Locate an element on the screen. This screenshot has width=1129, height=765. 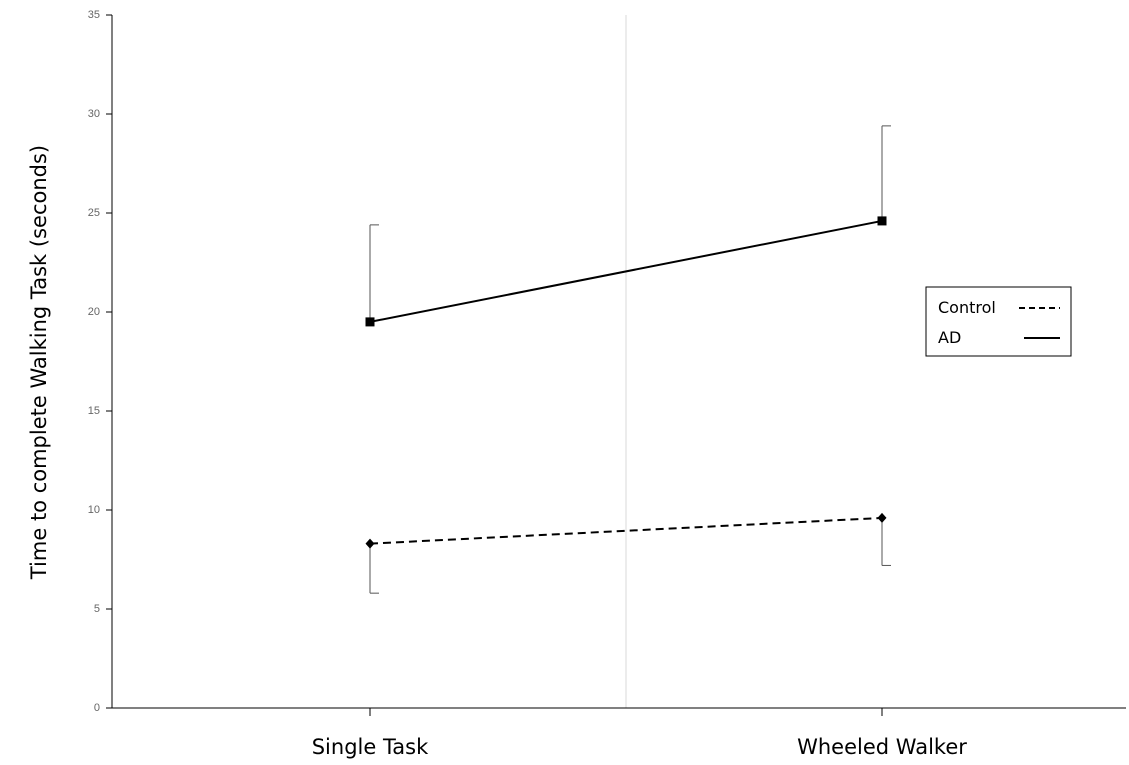
x-axis-ticks: Single Task Wheeled Walker is located at coordinates (639, 733).